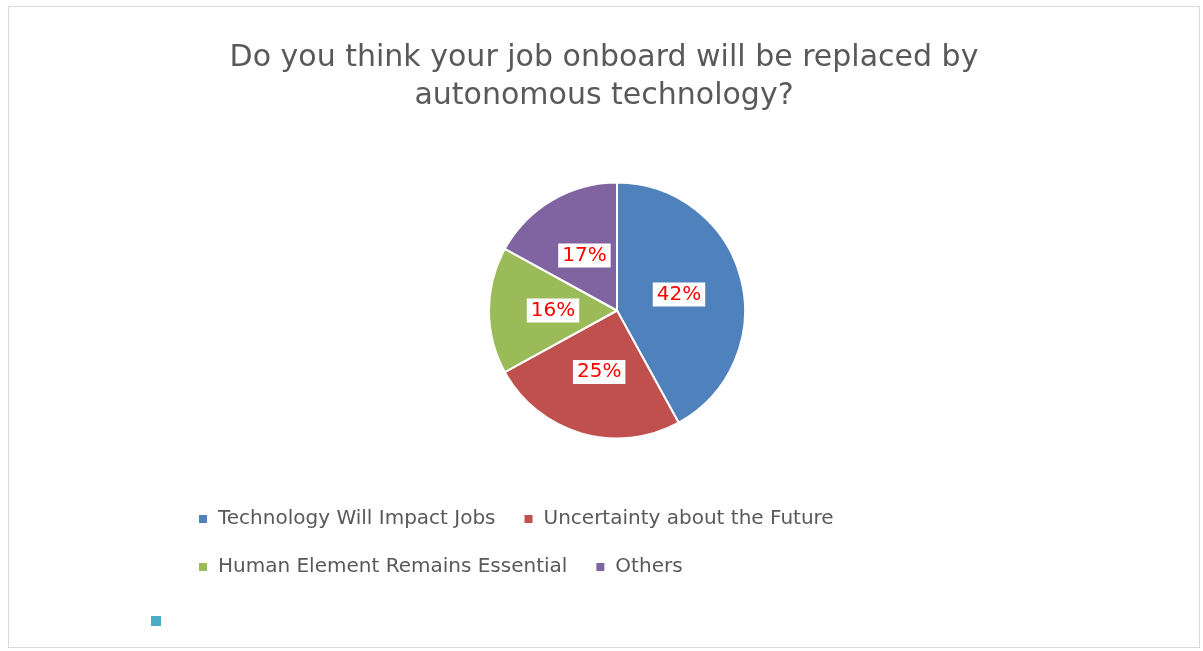 Image resolution: width=1203 pixels, height=651 pixels. I want to click on data-label: 16%, so click(553, 308).